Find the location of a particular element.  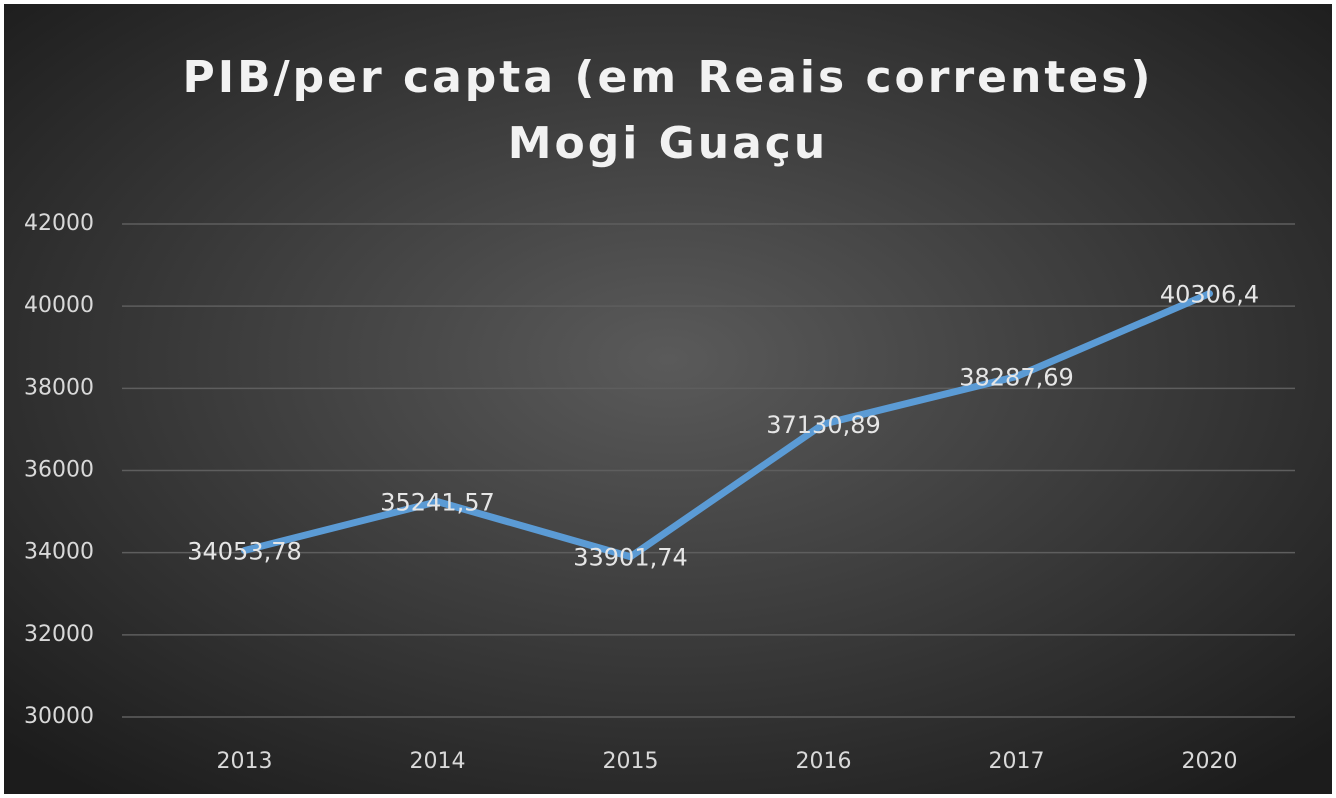

data-label: 40306,4 is located at coordinates (1209, 295).